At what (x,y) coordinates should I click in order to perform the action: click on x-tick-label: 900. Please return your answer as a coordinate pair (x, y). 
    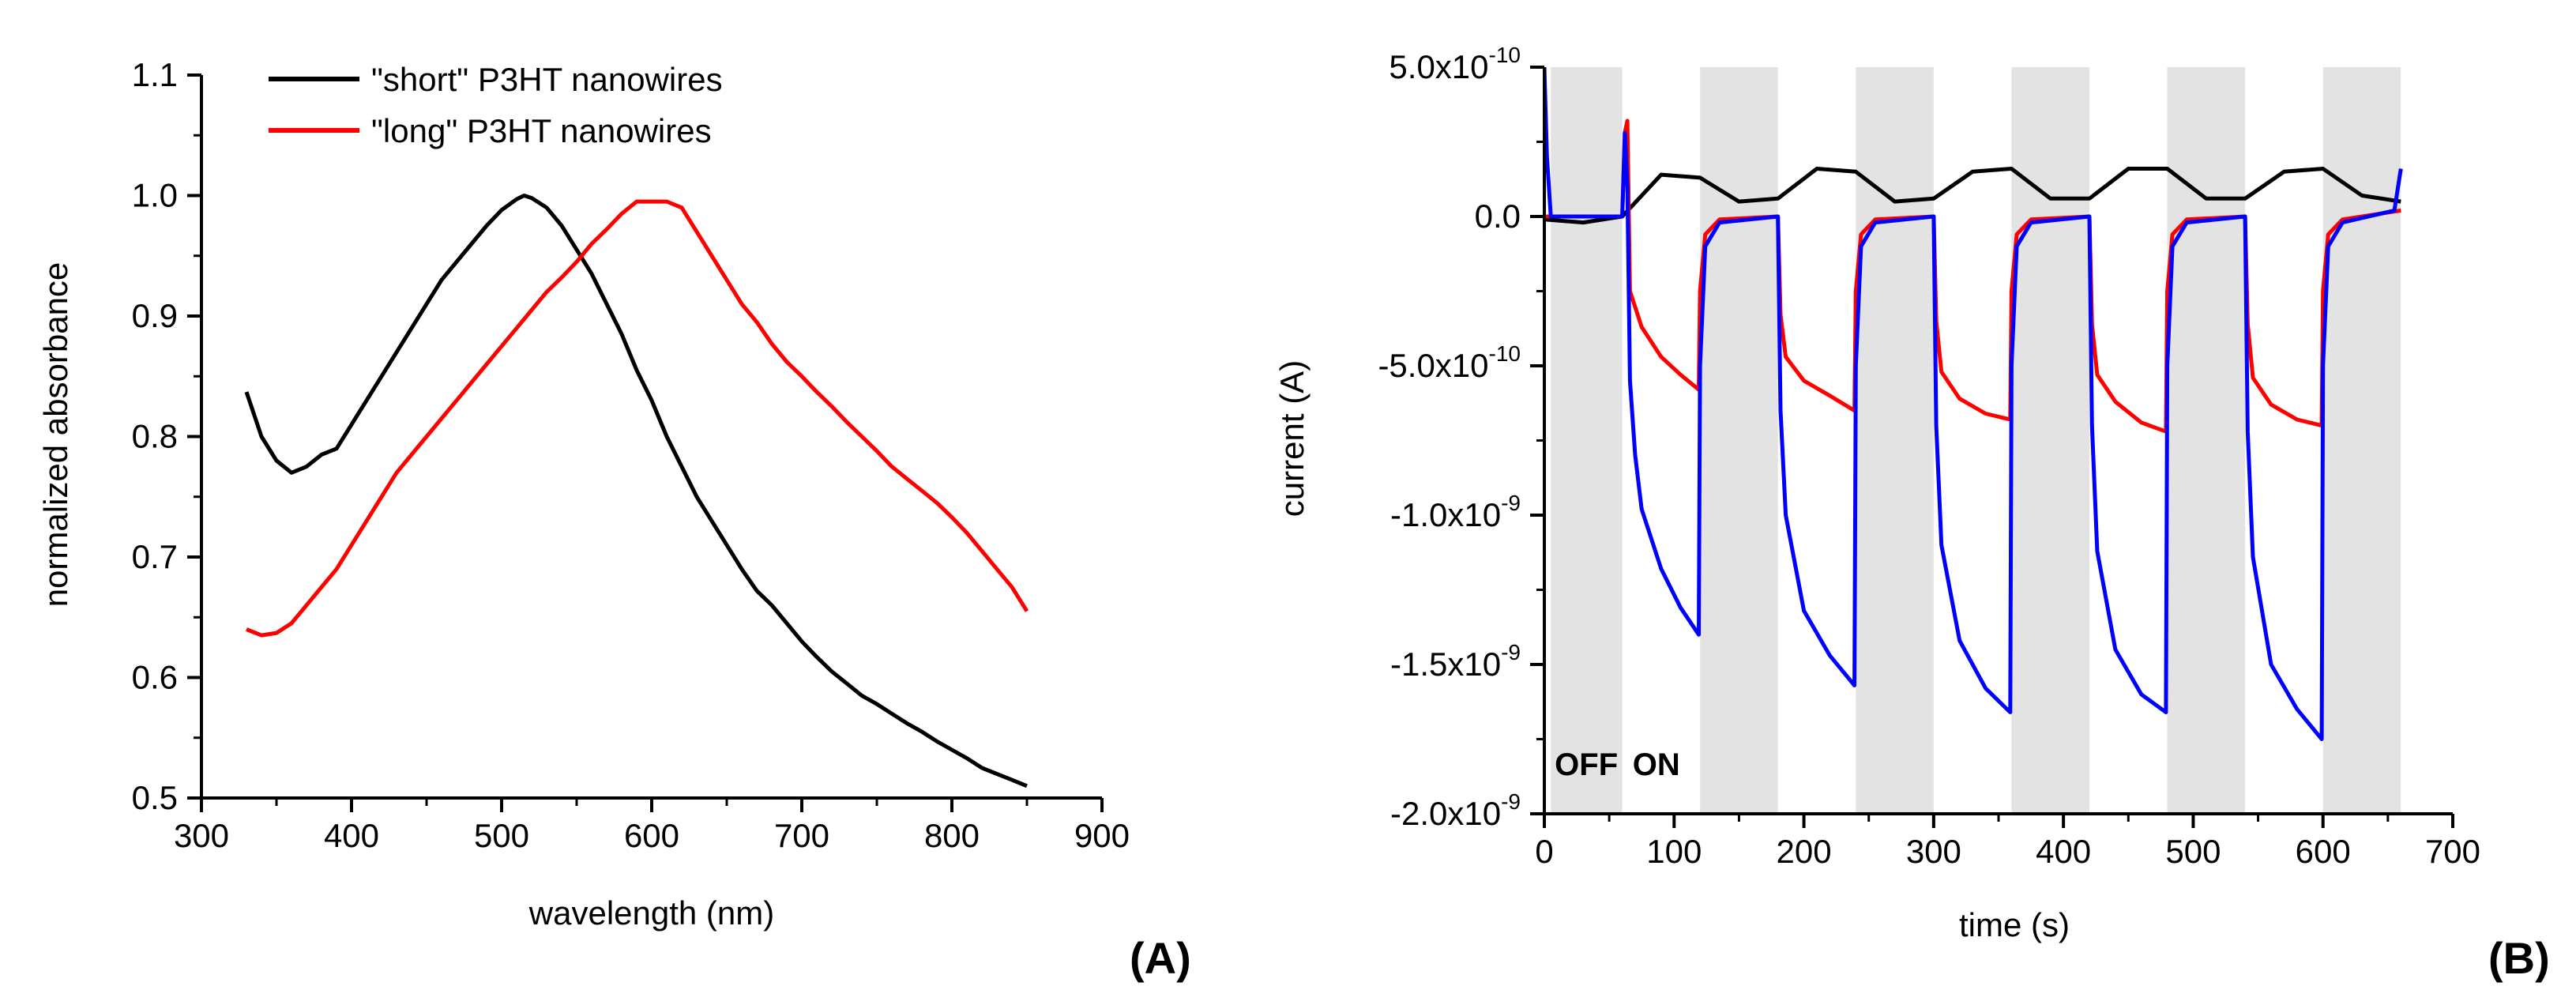
    Looking at the image, I should click on (1102, 835).